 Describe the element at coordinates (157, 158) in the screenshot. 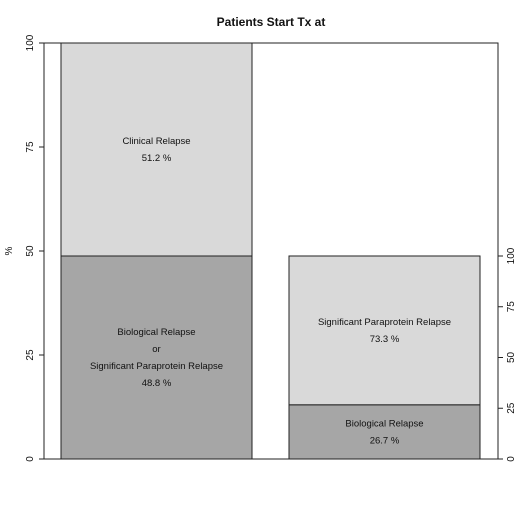

I see `segment-percent: 51.2 %` at that location.